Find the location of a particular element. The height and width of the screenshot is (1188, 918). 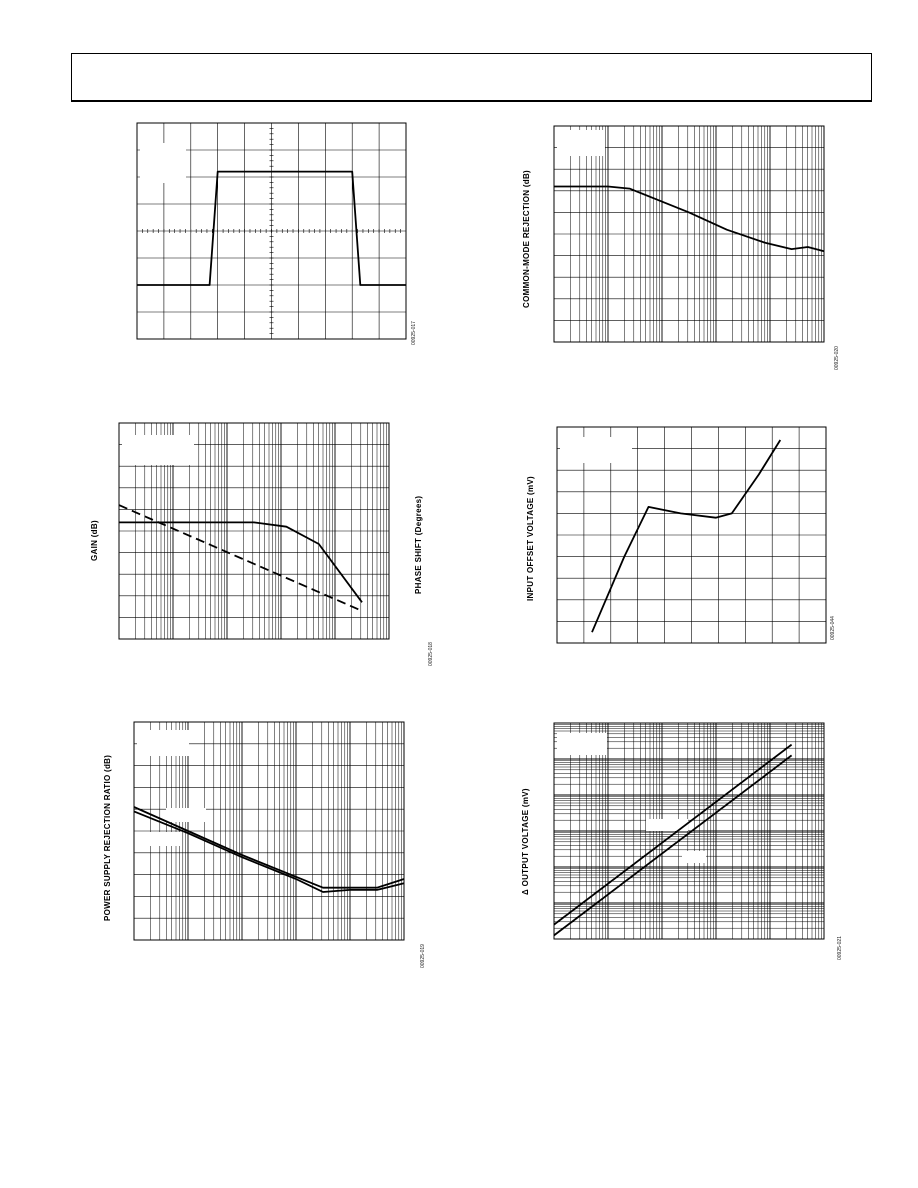

delta-output-y-axis-label: Δ OUTPUT VOLTAGE (mV) is located at coordinates (525, 841).